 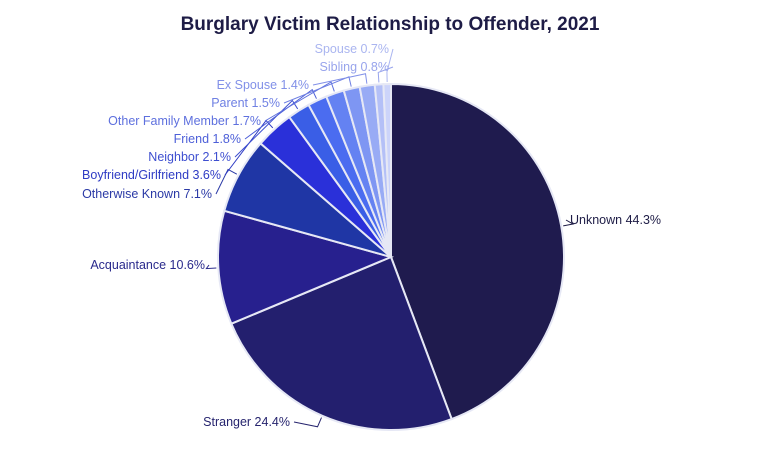 I want to click on slice-label-boyfriend-girlfriend: Boyfriend/Girlfriend 3.6%, so click(x=151, y=175).